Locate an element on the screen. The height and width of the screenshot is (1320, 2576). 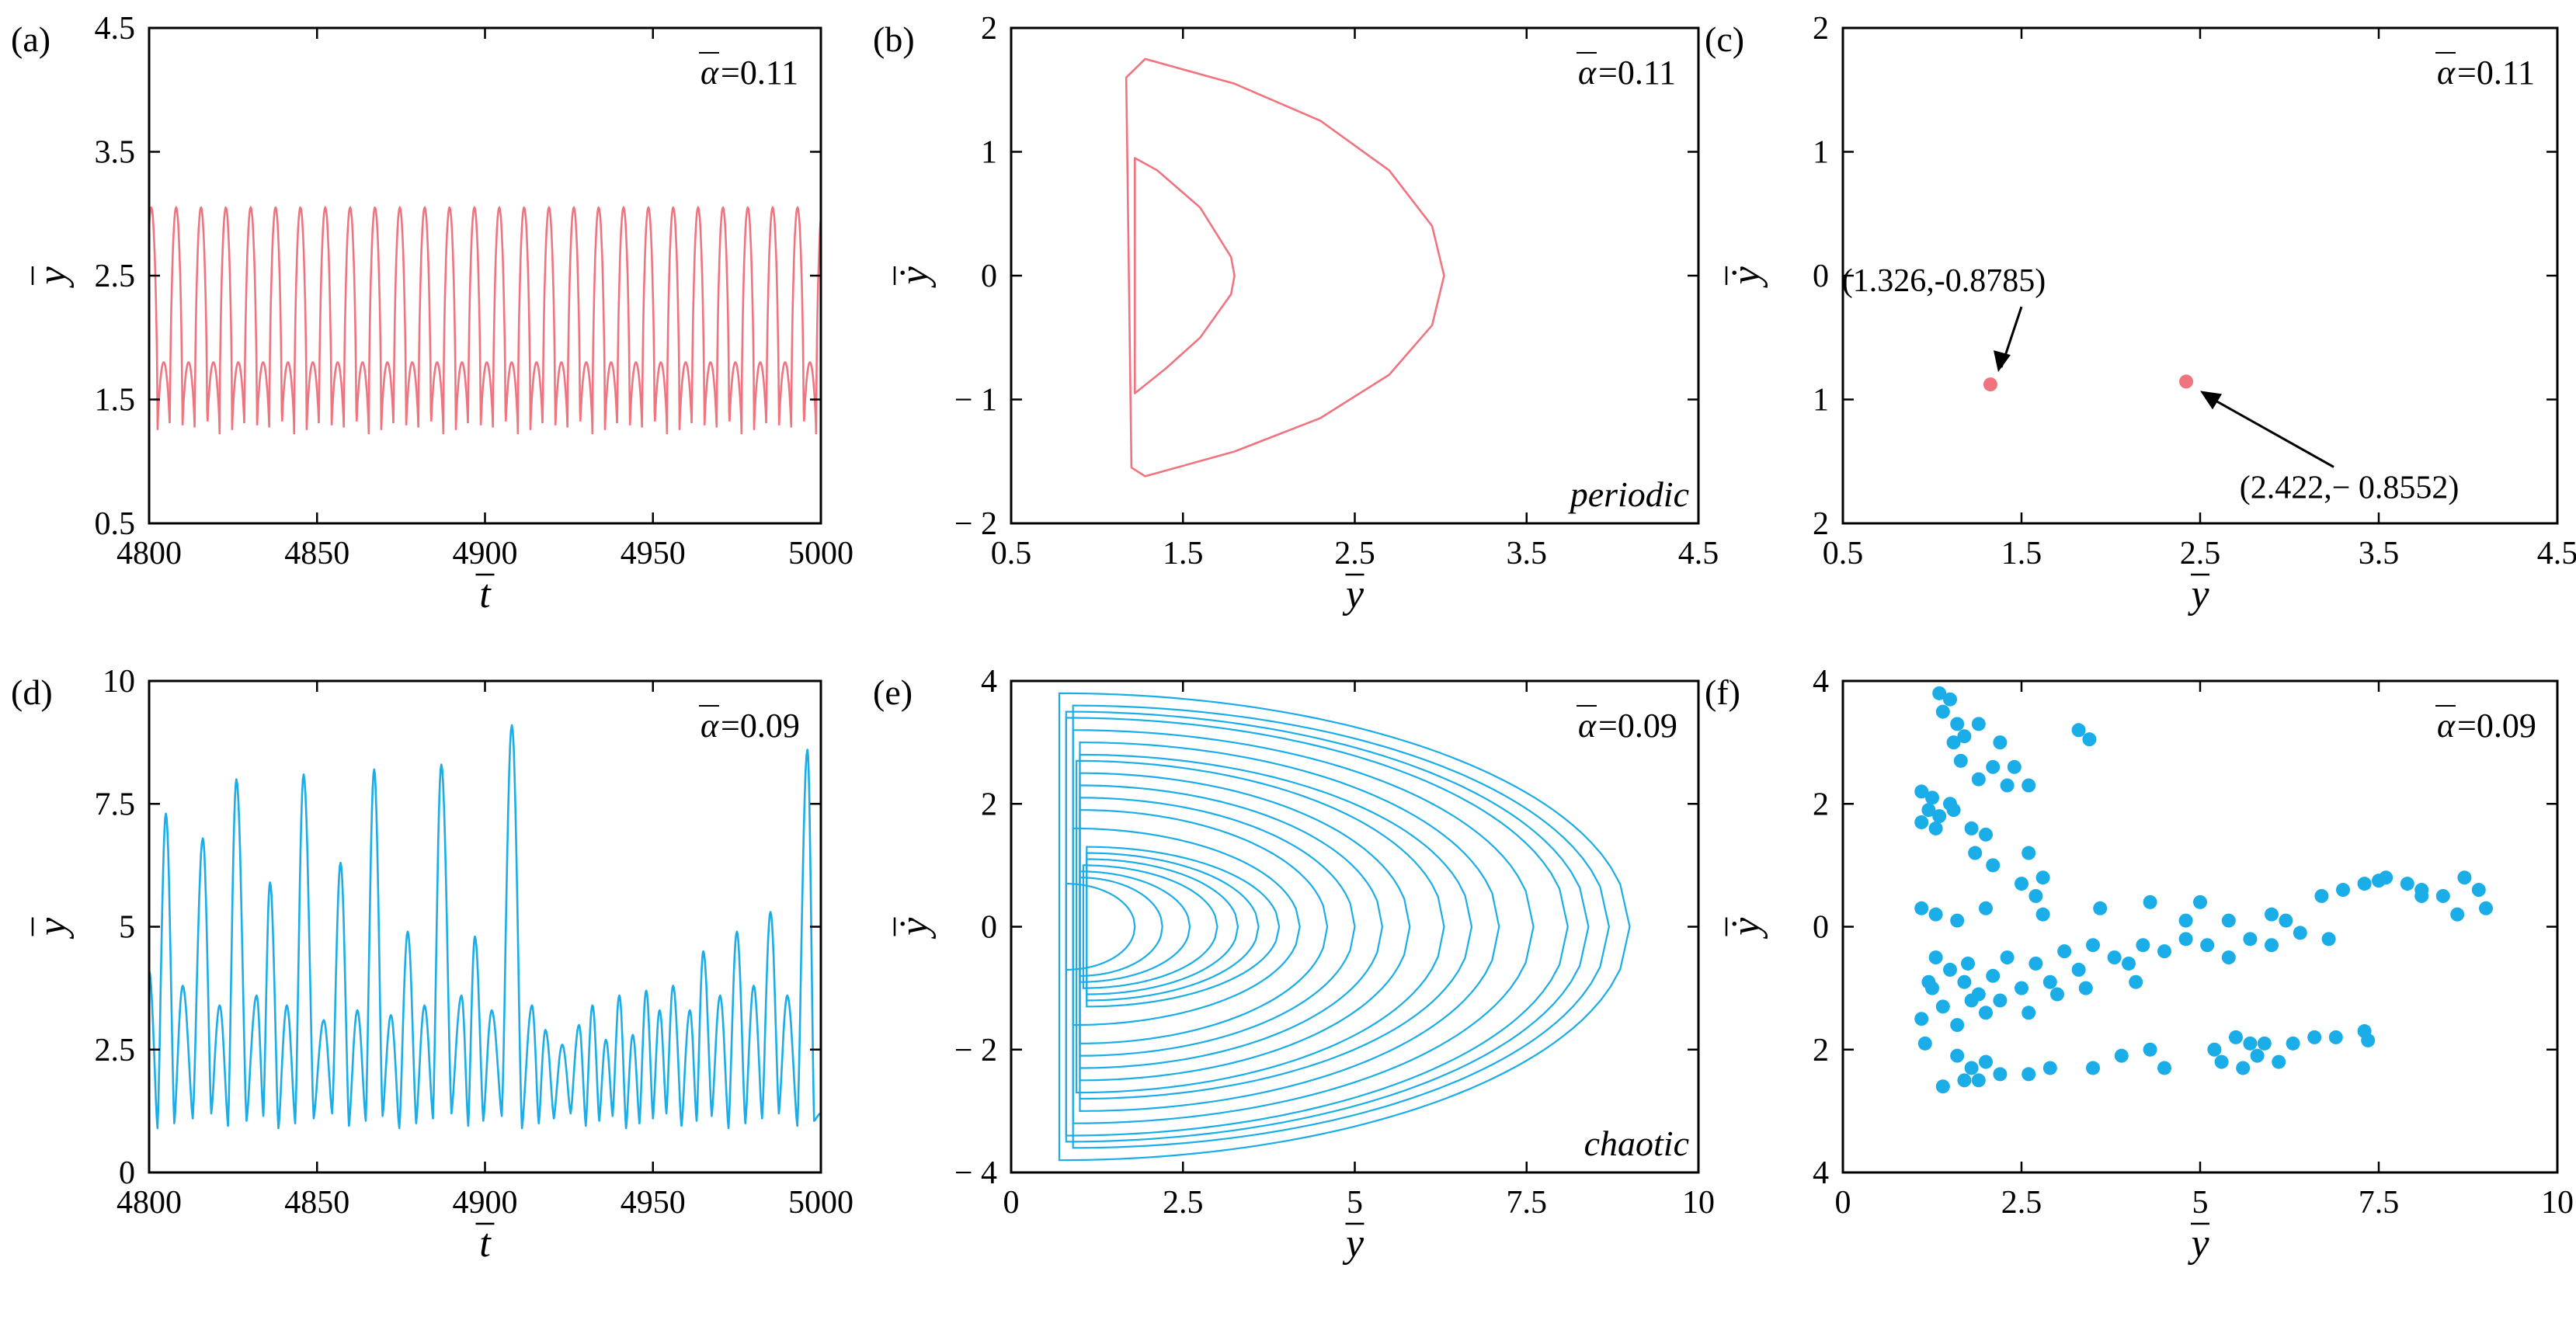
plot-area-b is located at coordinates (1285, 267).